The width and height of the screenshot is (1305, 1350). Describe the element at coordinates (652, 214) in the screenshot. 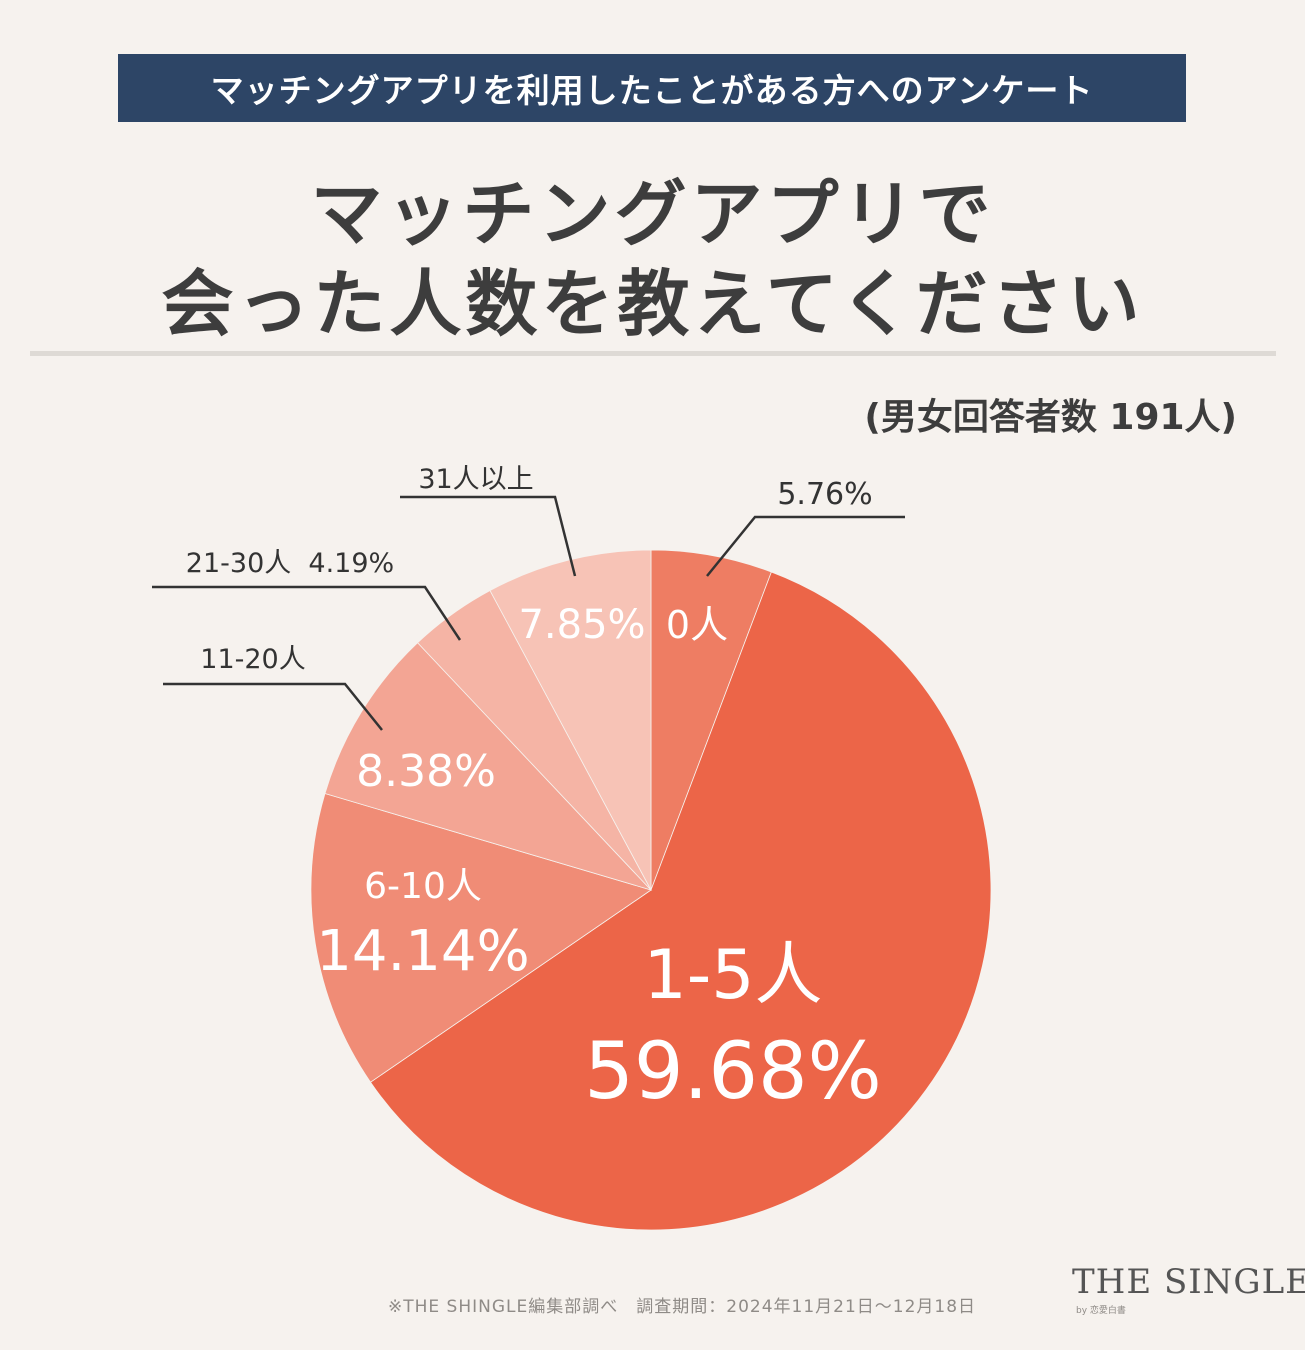

I see `page-title-line1: マッチングアプリで` at that location.